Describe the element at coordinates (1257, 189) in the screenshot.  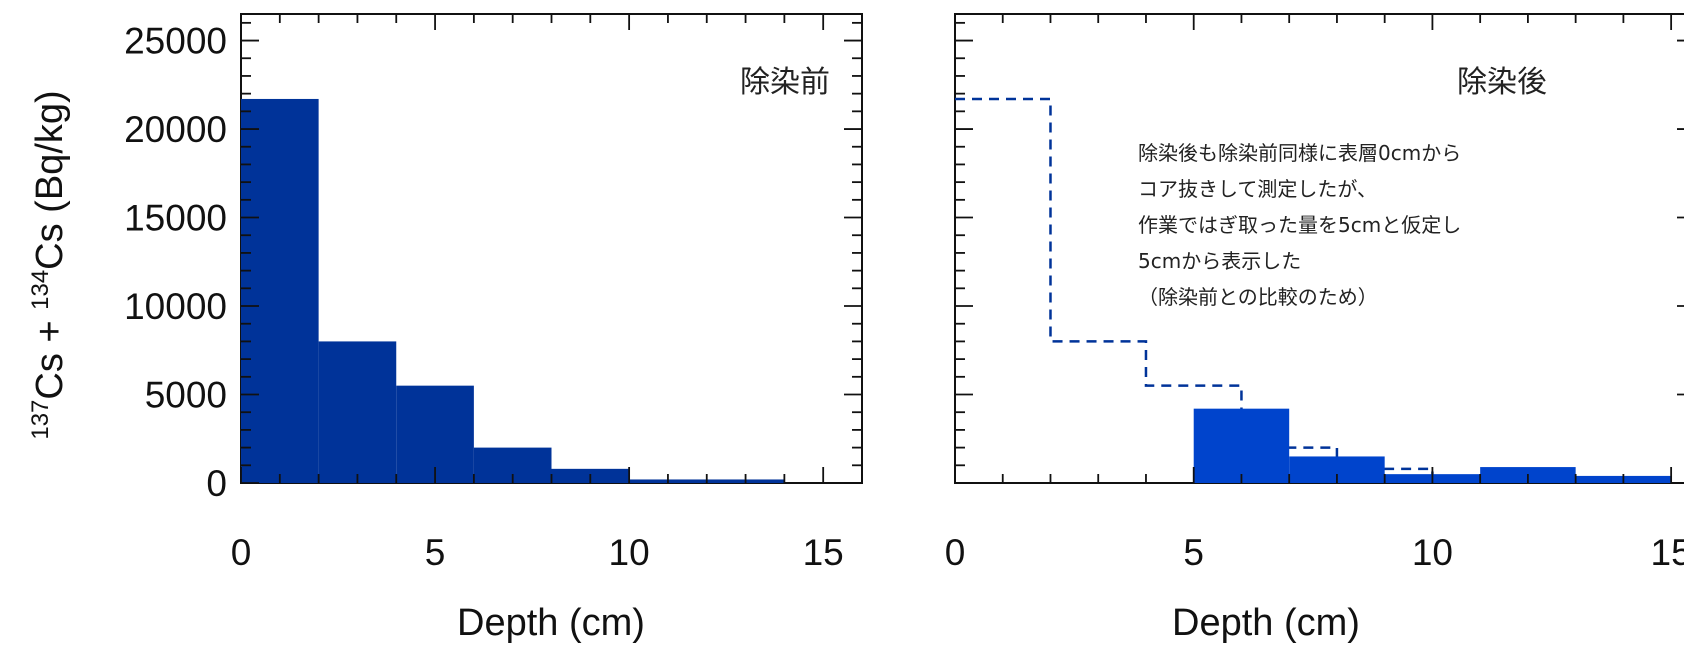
I see `annotation-line-1: コア抜きして測定したが、` at that location.